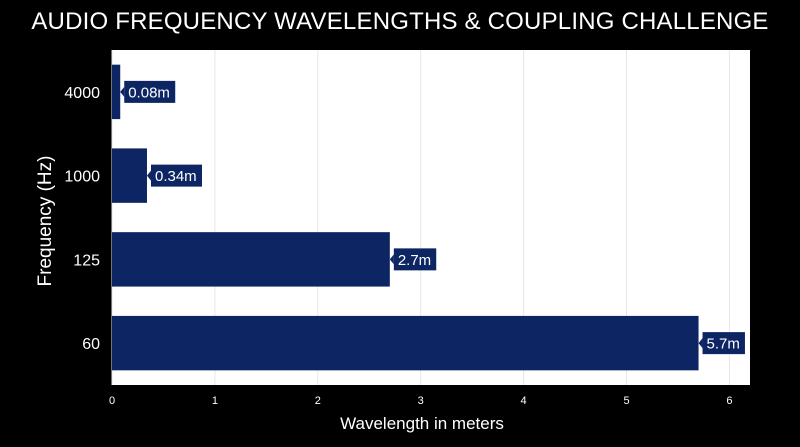 This screenshot has width=800, height=447. I want to click on x-tick-label: 5, so click(626, 401).